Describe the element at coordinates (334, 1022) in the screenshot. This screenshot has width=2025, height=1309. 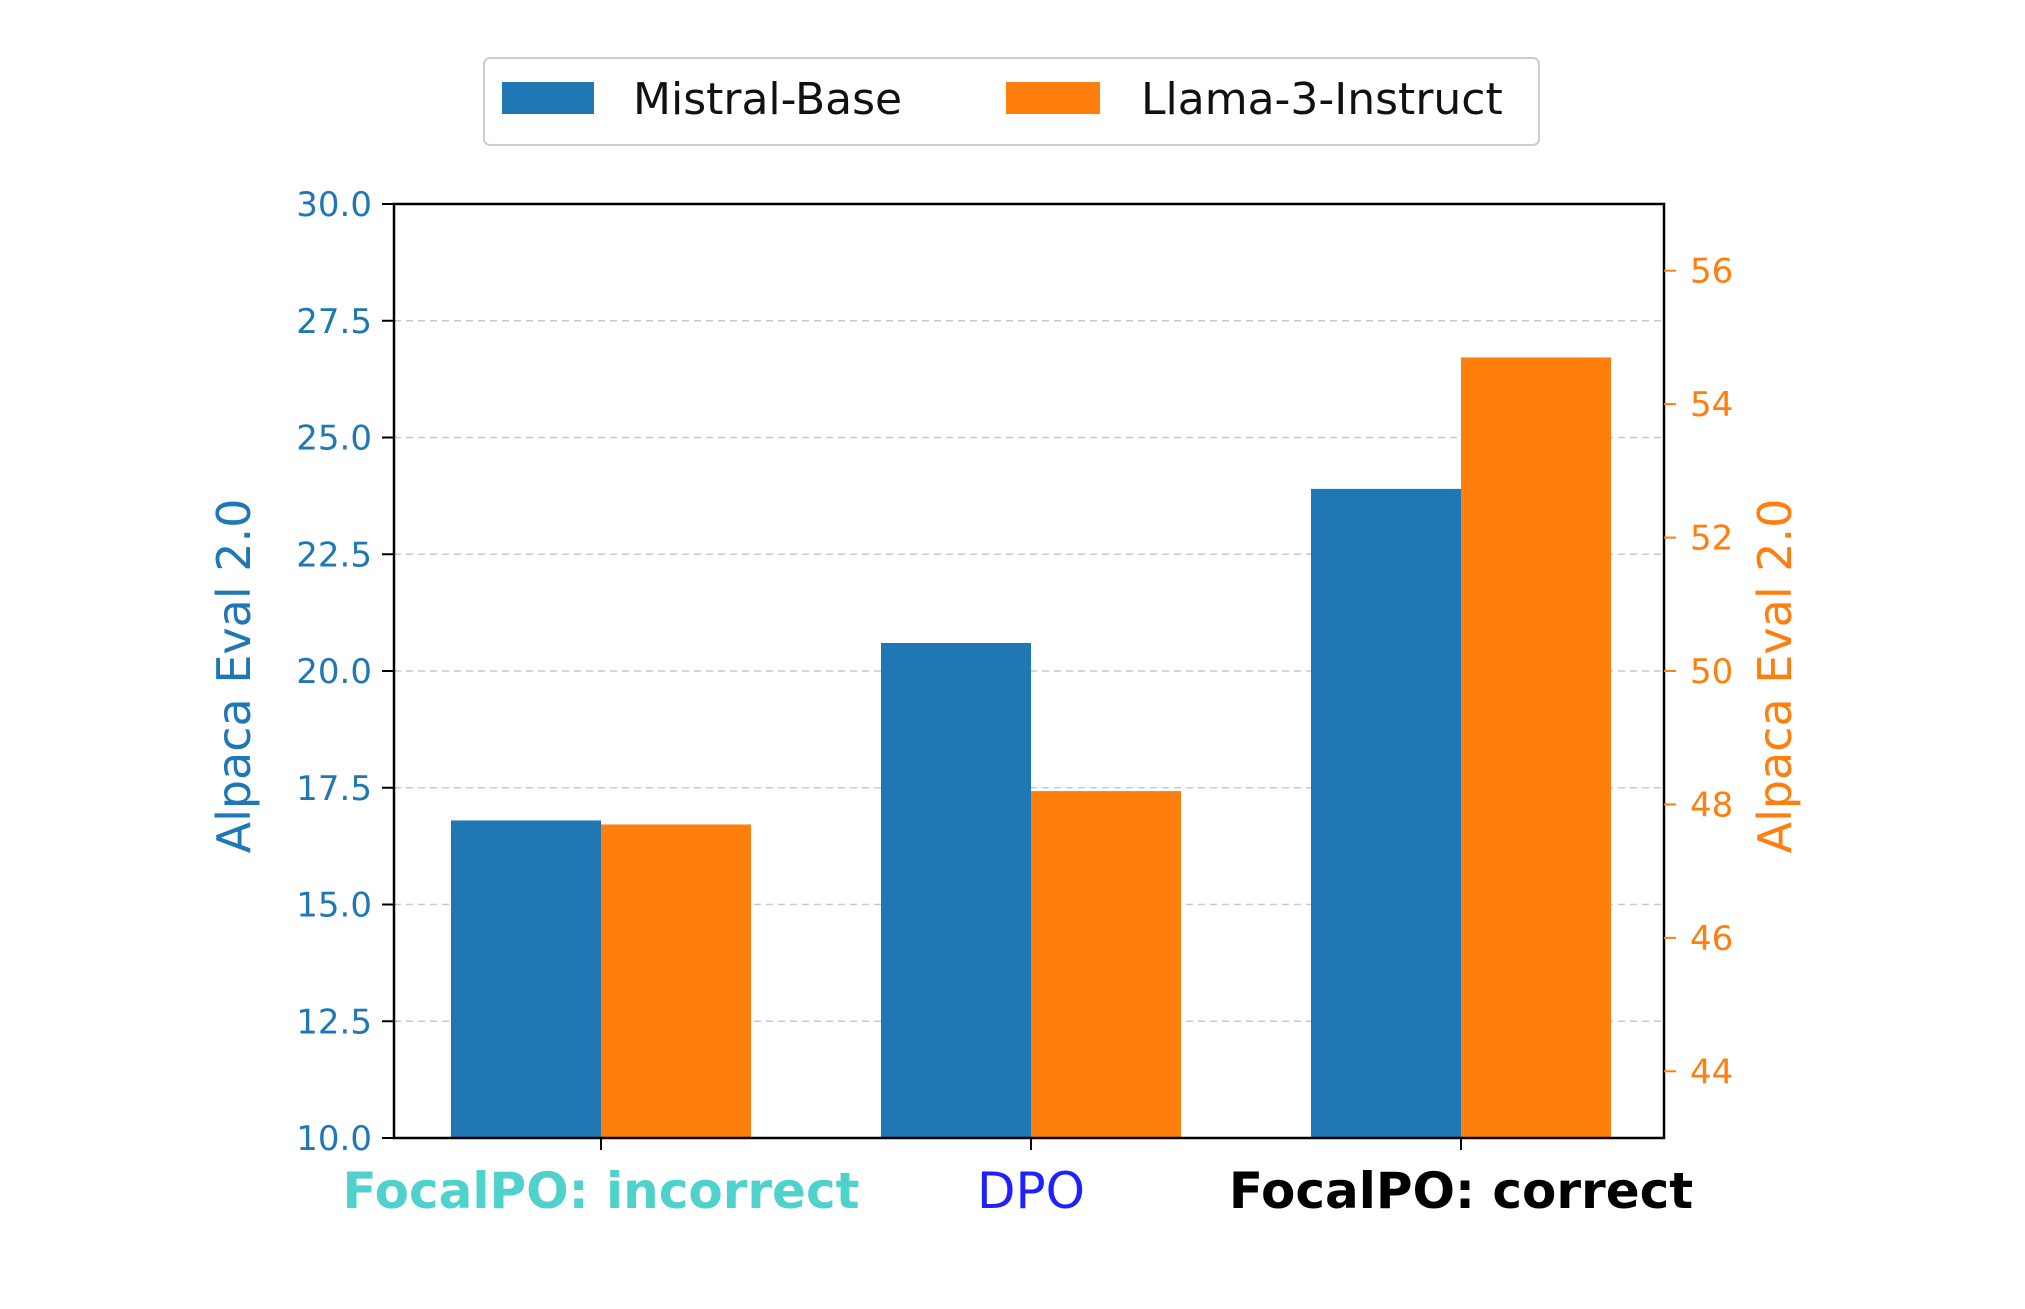
I see `y-tick-label-left: 12.5` at that location.